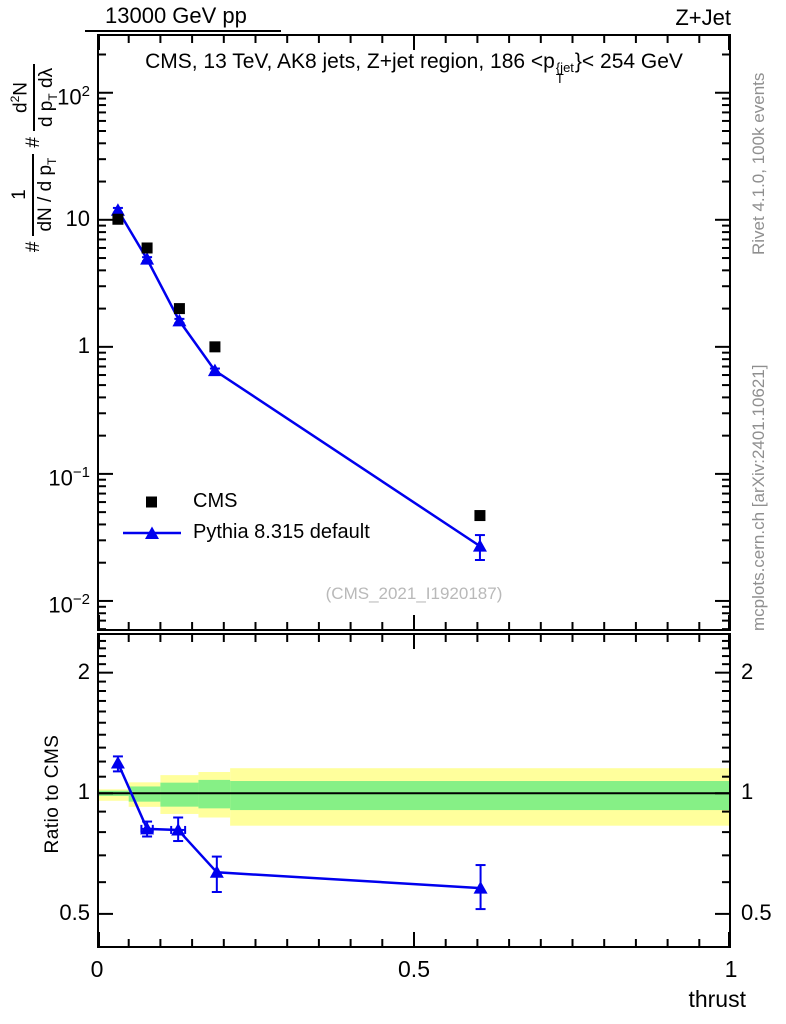  I want to click on pythia-triangle-line-marker-icon, so click(152, 533).